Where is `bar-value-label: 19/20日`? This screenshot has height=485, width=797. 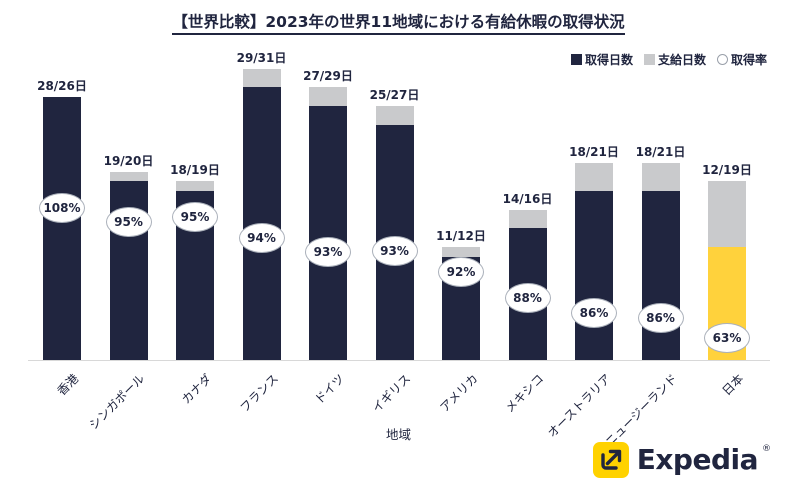
bar-value-label: 19/20日 is located at coordinates (128, 161).